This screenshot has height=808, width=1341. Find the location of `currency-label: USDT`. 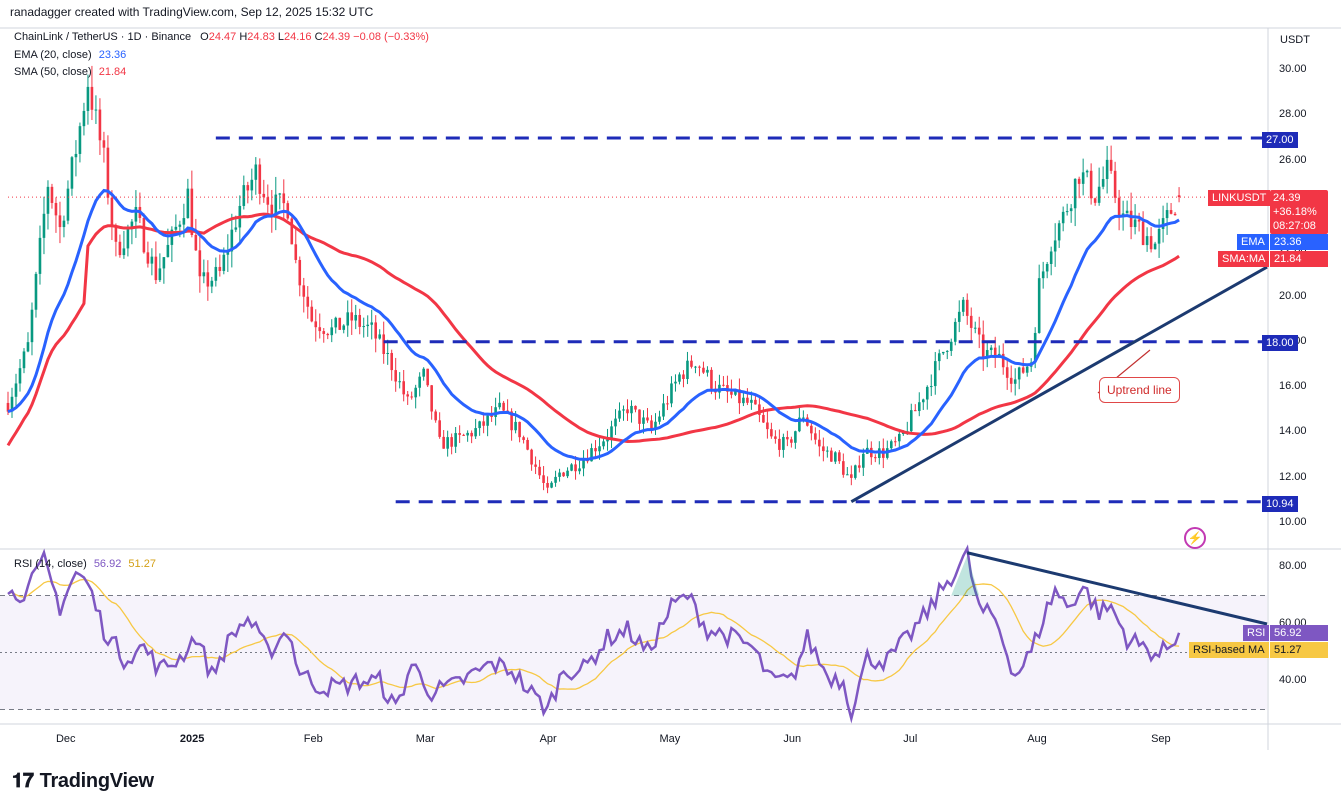

currency-label: USDT is located at coordinates (1295, 40).